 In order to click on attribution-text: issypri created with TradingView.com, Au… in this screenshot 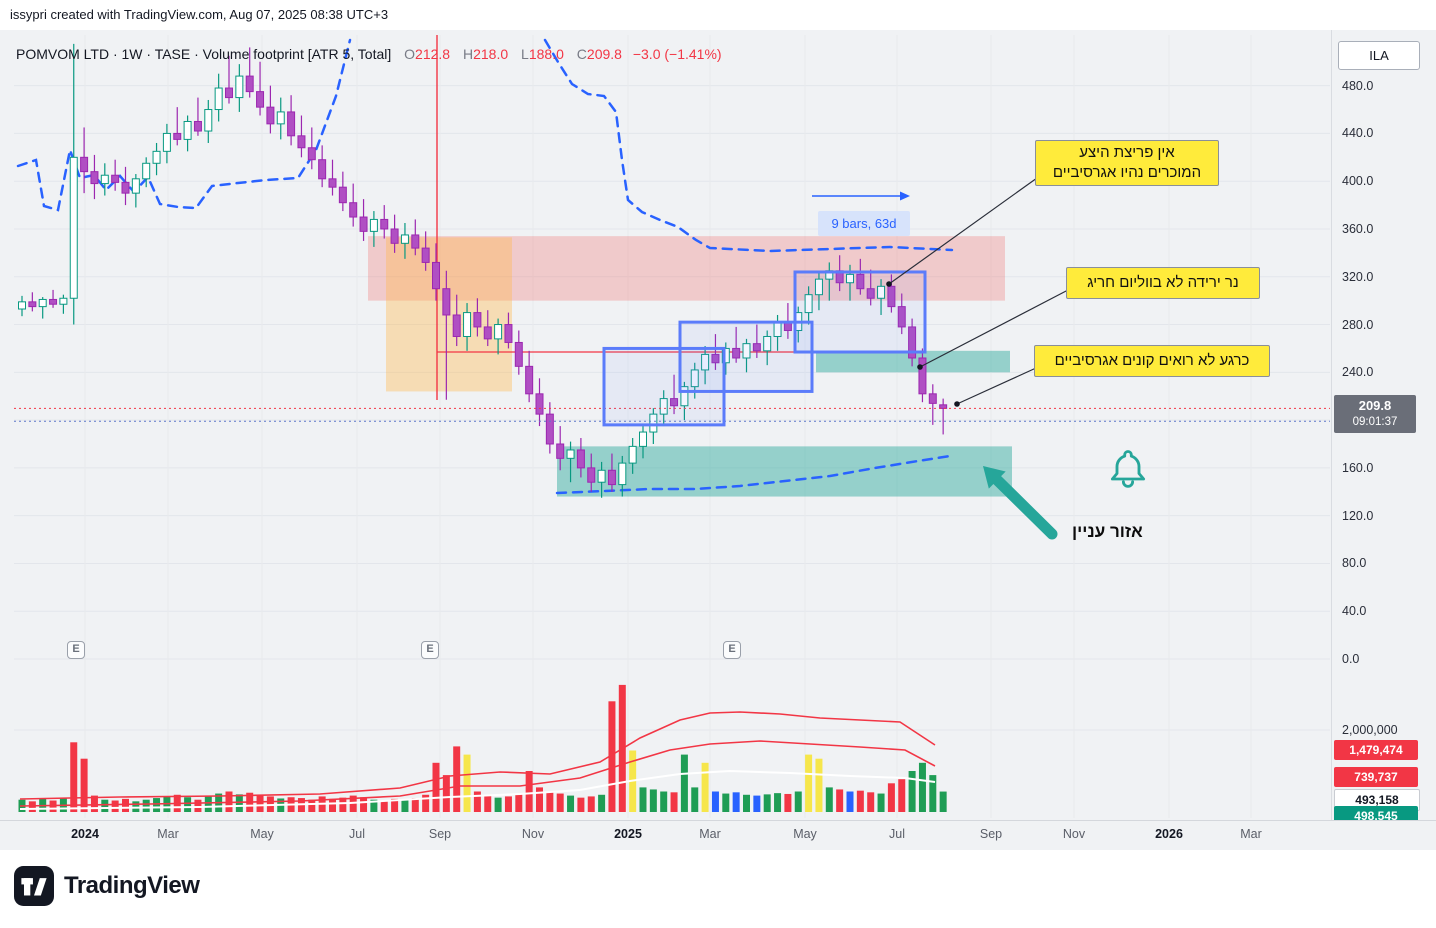, I will do `click(199, 14)`.